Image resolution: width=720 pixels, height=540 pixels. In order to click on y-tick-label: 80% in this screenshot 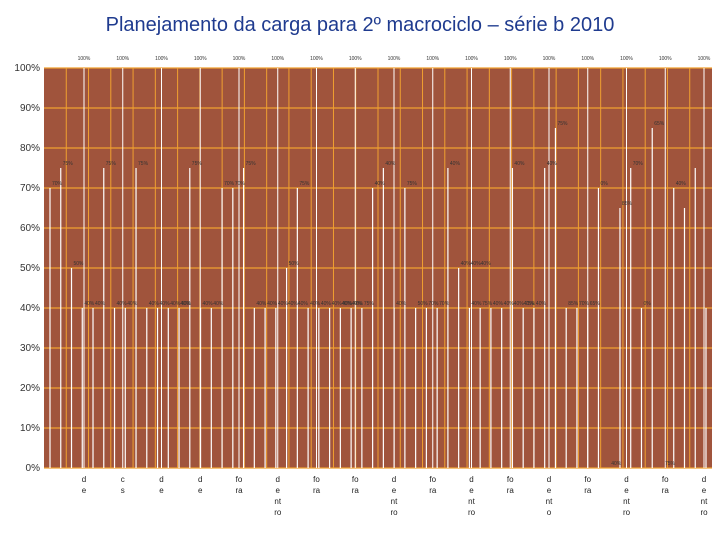, I will do `click(30, 148)`.